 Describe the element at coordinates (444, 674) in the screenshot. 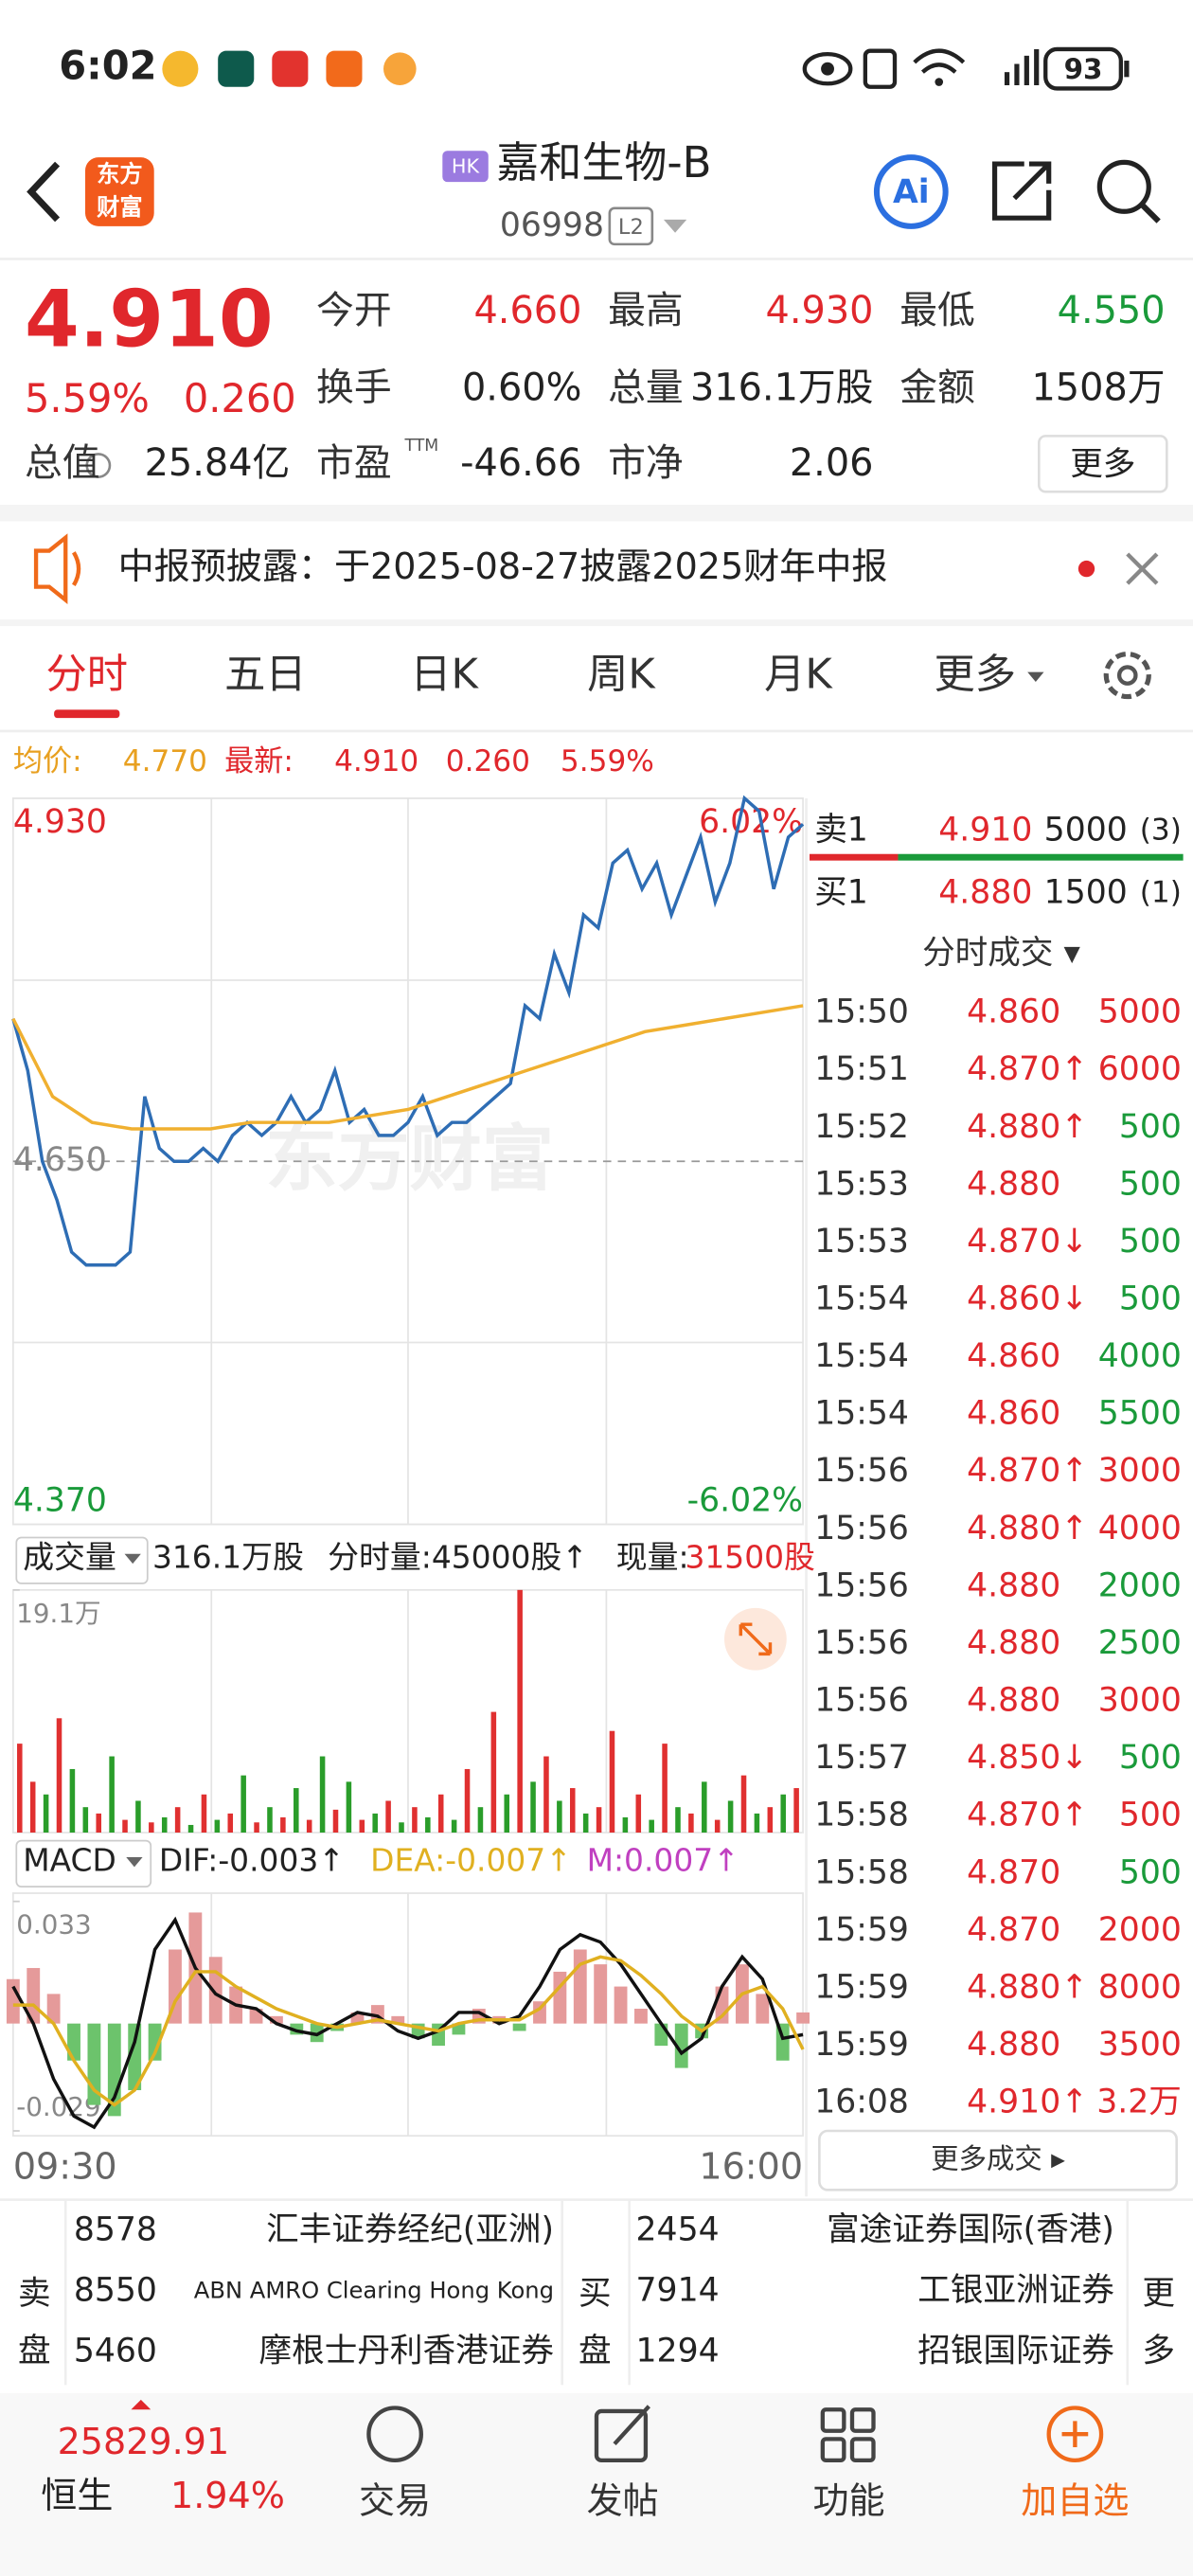

I see `tab: 日K` at that location.